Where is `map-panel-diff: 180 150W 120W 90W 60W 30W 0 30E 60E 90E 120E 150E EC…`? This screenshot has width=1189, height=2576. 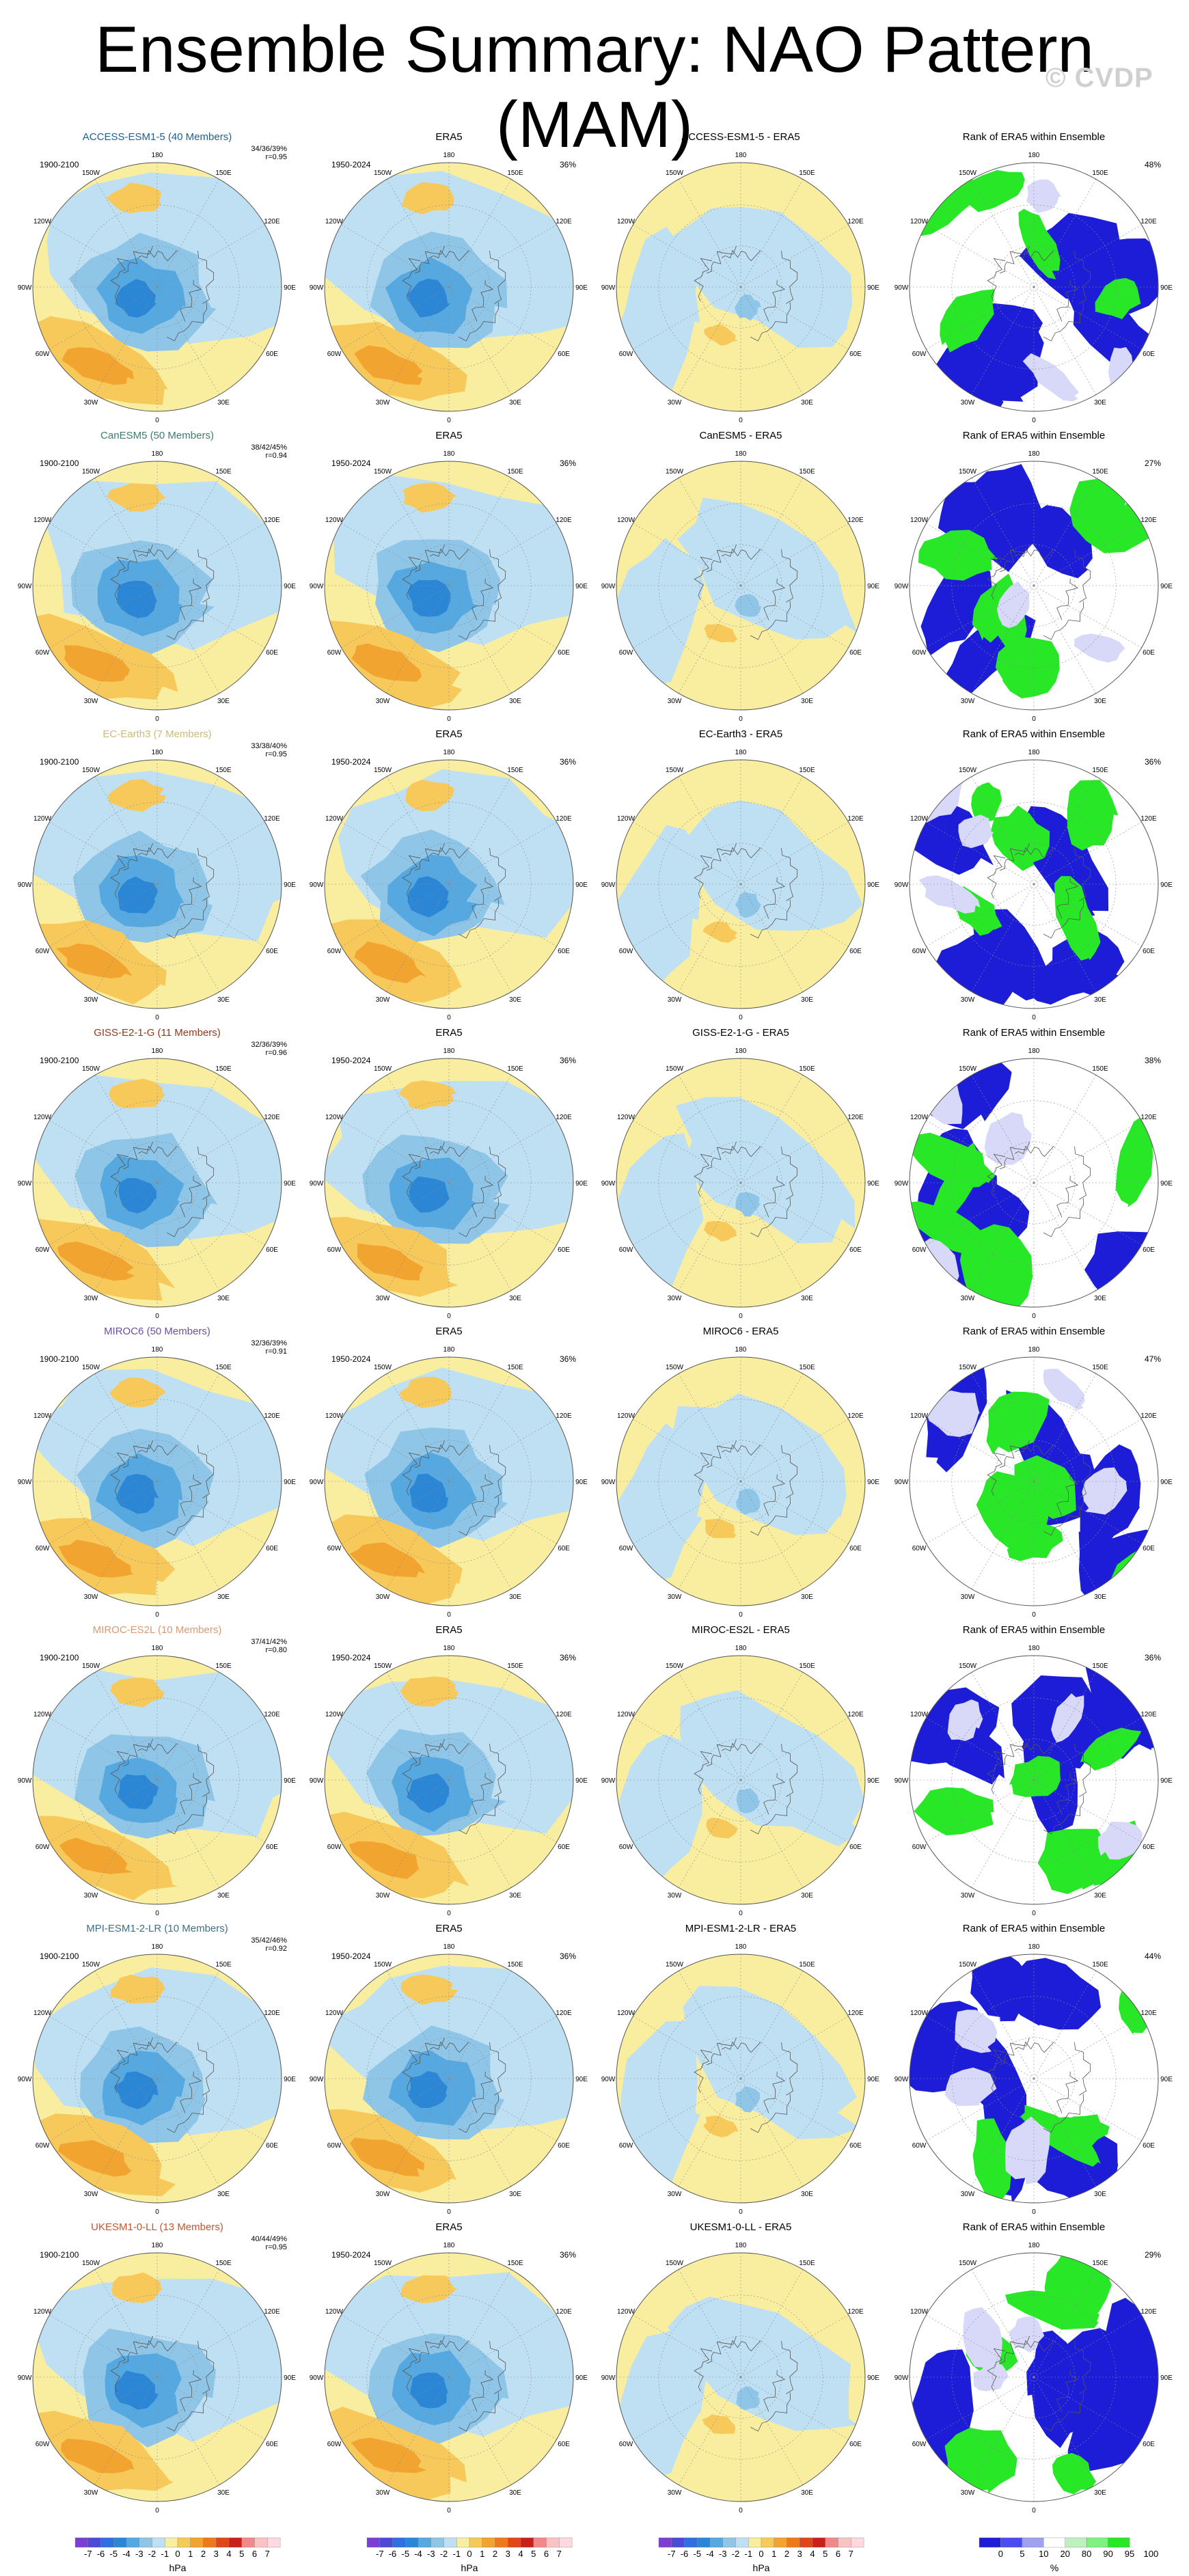
map-panel-diff: 180 150W 120W 90W 60W 30W 0 30E 60E 90E 120E 150E EC… is located at coordinates (741, 875).